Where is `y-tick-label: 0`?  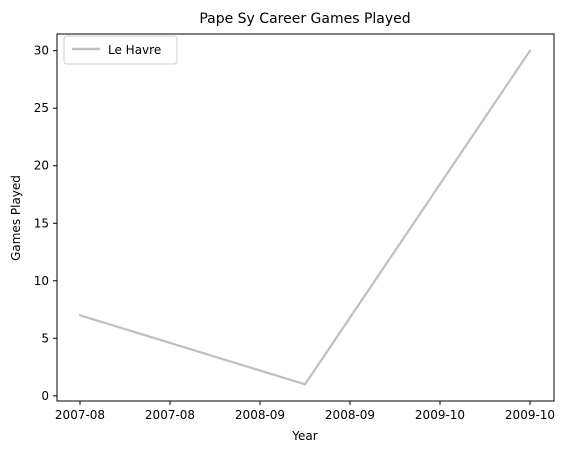 y-tick-label: 0 is located at coordinates (45, 396).